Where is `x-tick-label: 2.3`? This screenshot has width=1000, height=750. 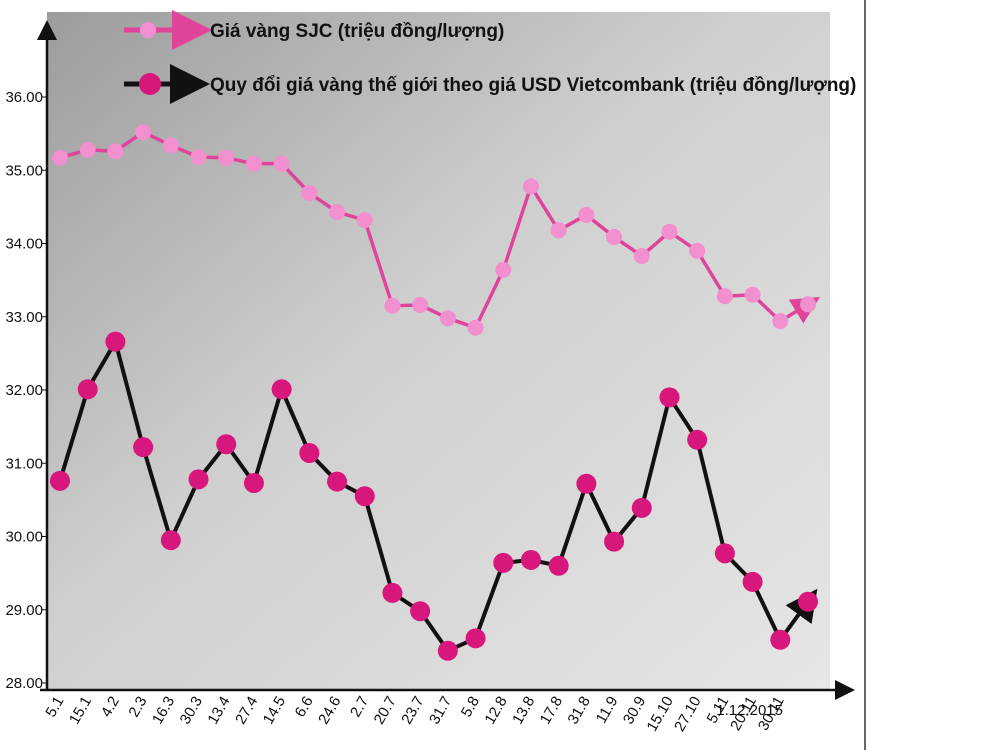
x-tick-label: 2.3 is located at coordinates (137, 707).